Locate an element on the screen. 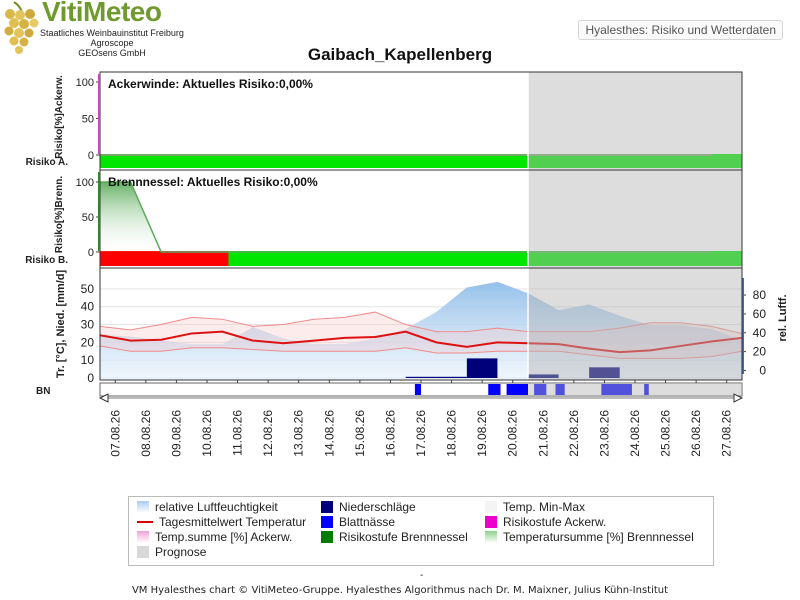 The width and height of the screenshot is (800, 600). x-tick-label: 27.08.26 is located at coordinates (727, 433).